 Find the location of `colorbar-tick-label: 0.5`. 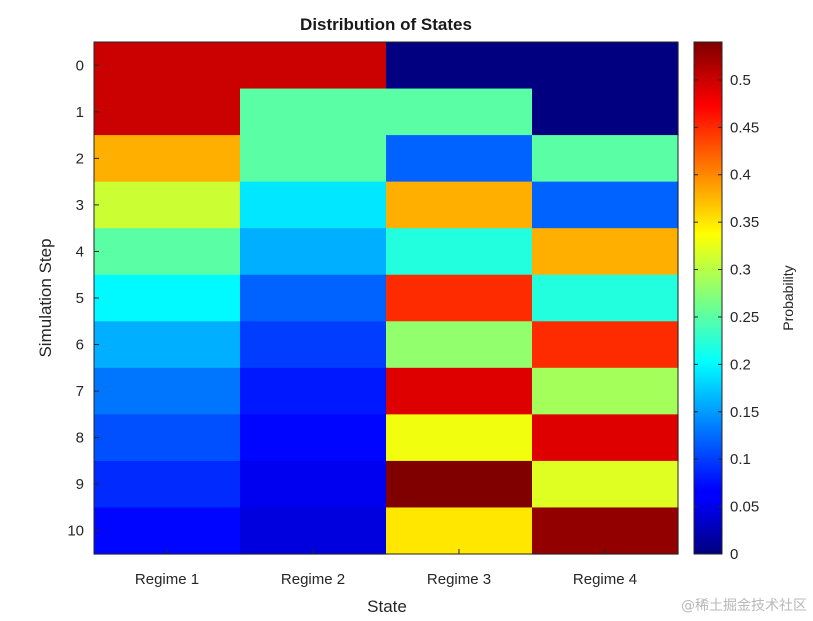

colorbar-tick-label: 0.5 is located at coordinates (740, 80).